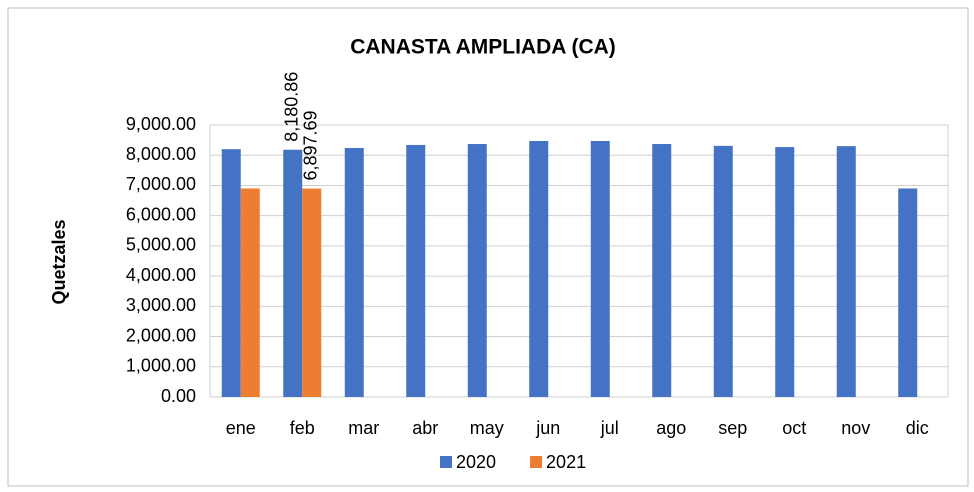 The width and height of the screenshot is (974, 492). Describe the element at coordinates (855, 428) in the screenshot. I see `x-tick-label: nov` at that location.